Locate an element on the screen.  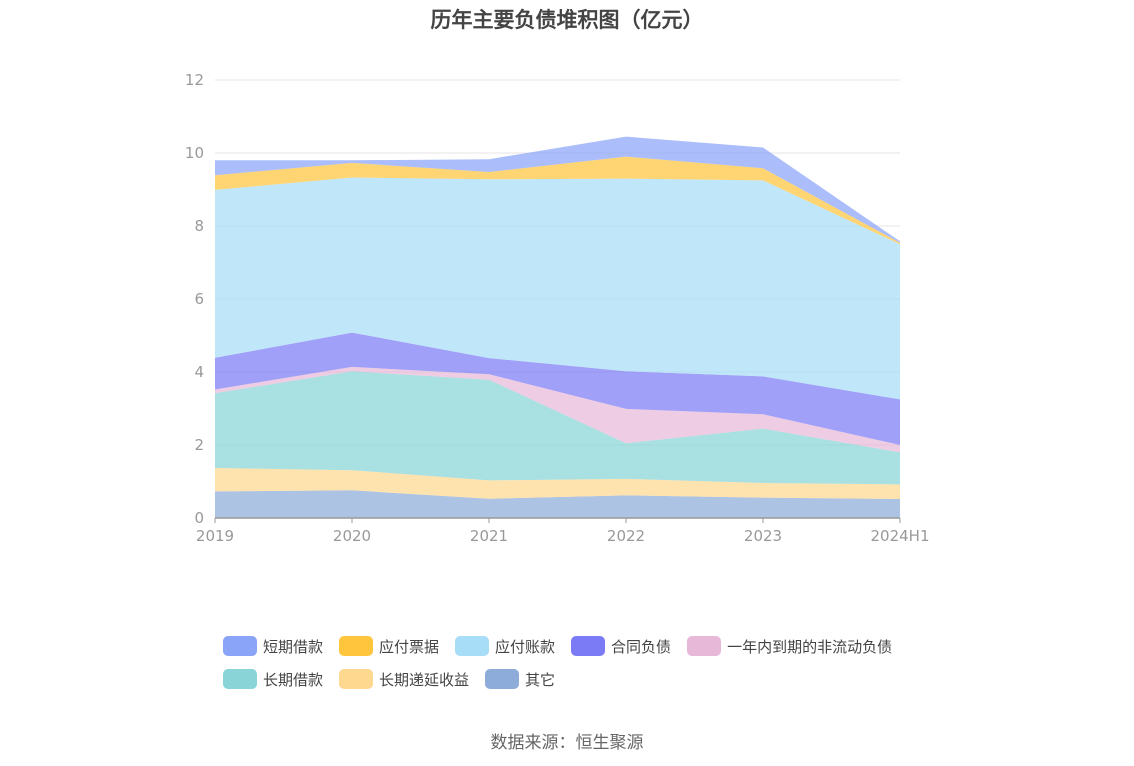
legend-item-合同负债: 合同负债 is located at coordinates (621, 646).